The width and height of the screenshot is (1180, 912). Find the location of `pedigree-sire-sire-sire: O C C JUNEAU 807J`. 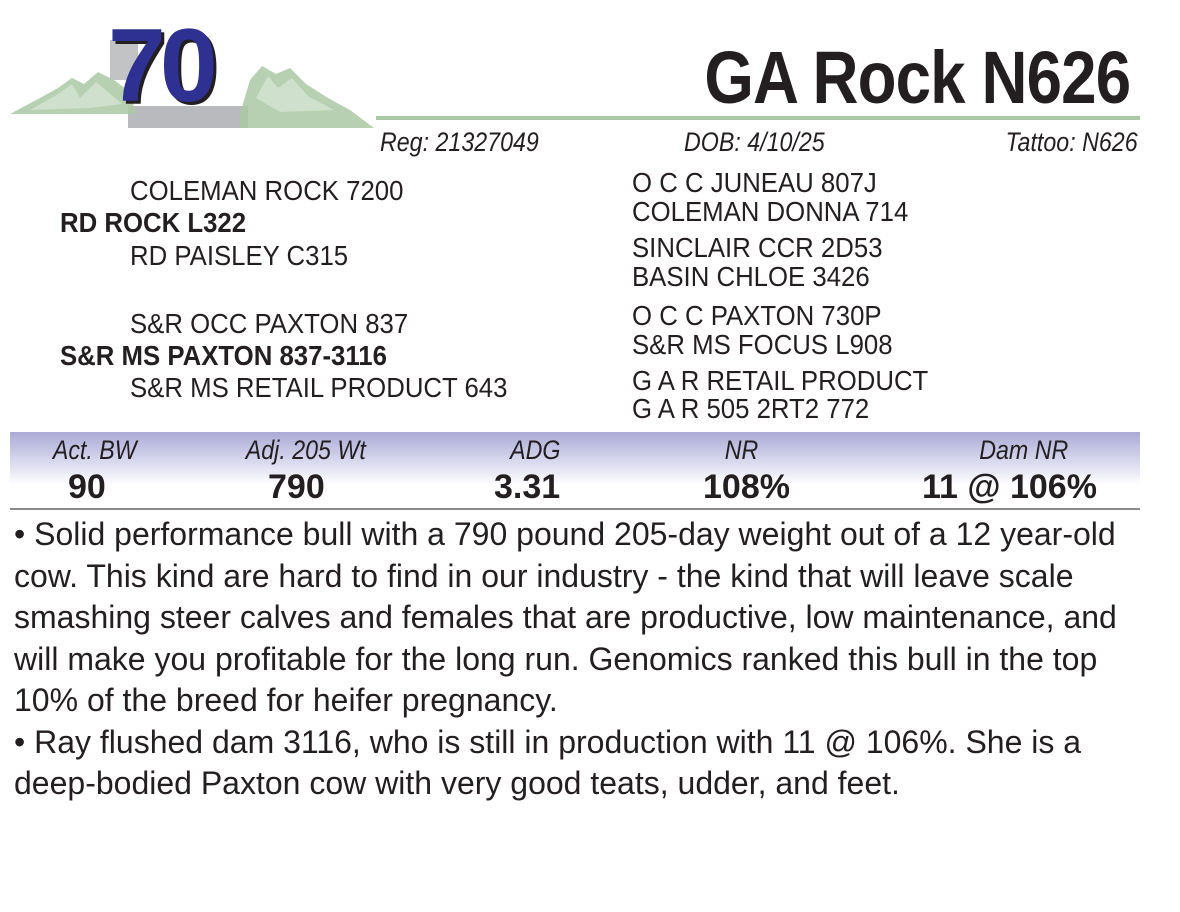

pedigree-sire-sire-sire: O C C JUNEAU 807J is located at coordinates (754, 182).